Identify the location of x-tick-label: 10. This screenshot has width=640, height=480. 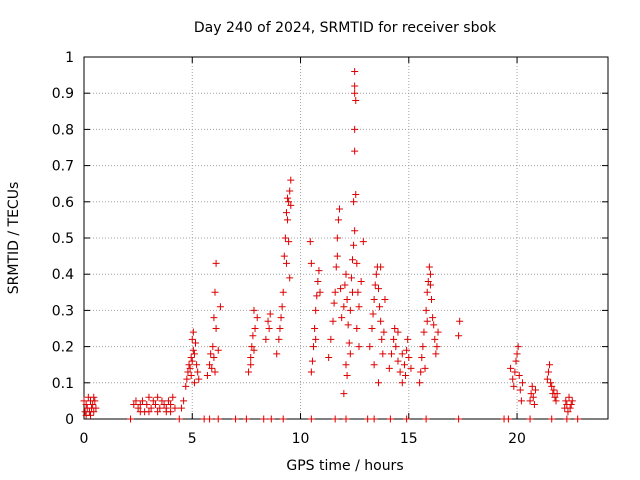
(301, 439).